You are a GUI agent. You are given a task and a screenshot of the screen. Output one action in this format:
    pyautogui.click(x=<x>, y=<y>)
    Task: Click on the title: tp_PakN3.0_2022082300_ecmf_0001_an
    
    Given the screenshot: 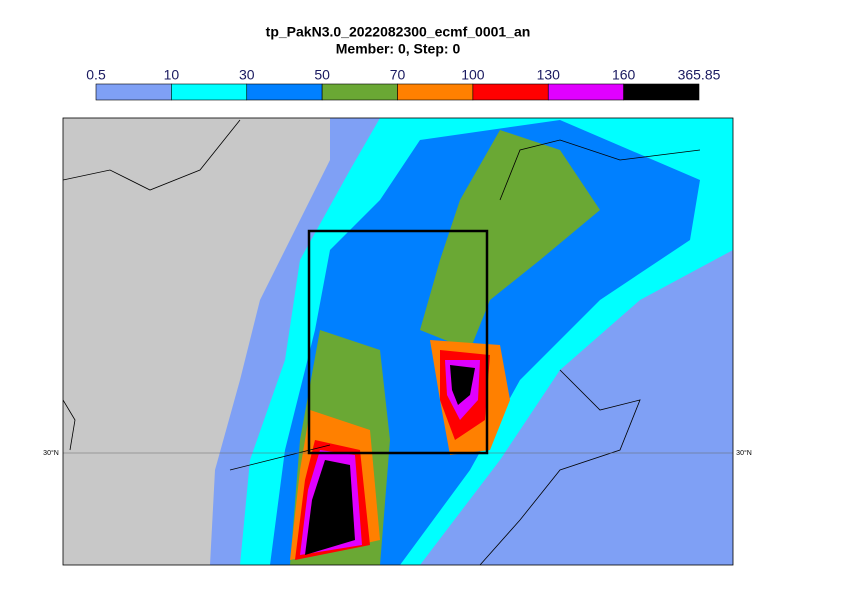 What is the action you would take?
    pyautogui.click(x=398, y=32)
    